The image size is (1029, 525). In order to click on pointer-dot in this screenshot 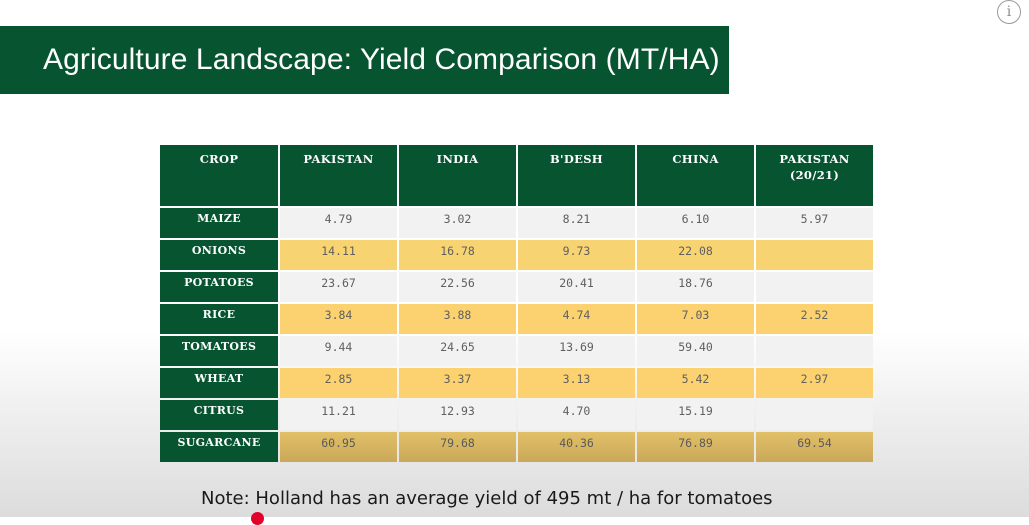, I will do `click(257, 518)`.